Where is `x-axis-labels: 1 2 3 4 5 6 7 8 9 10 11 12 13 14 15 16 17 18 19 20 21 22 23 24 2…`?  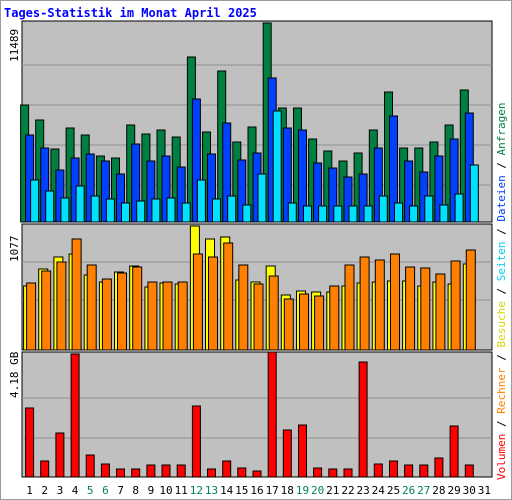
x-axis-labels: 1 2 3 4 5 6 7 8 9 10 11 12 13 14 15 16 17 18 19 20 21 22 23 24 2… is located at coordinates (258, 490).